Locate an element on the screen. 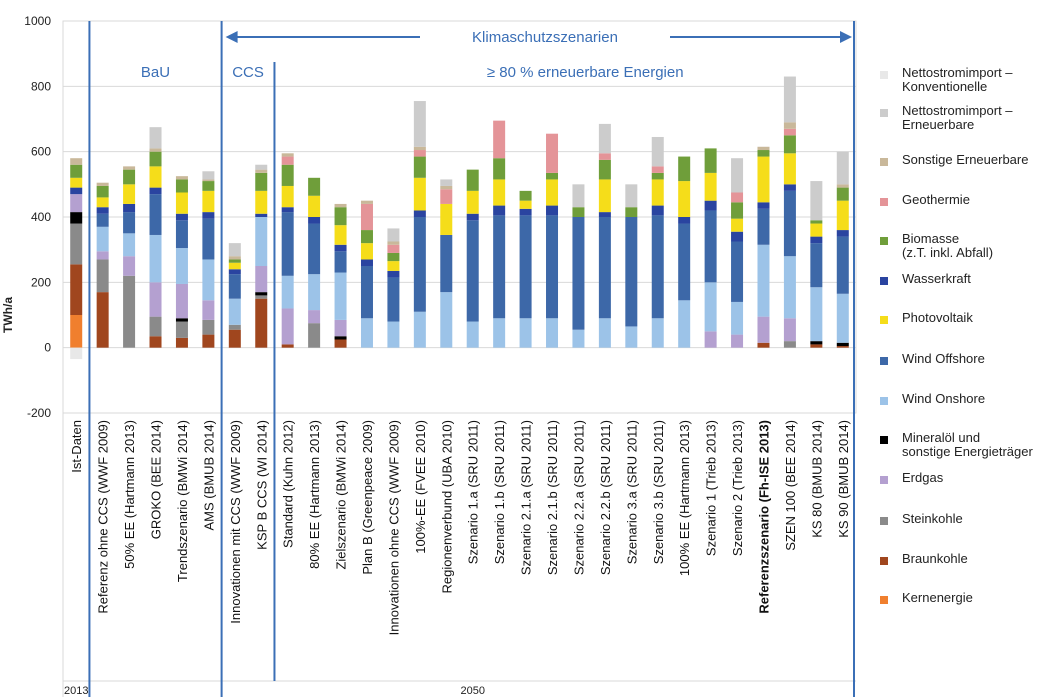 This screenshot has width=1047, height=697. legend-label: Mineralöl und sonstige Energieträger is located at coordinates (967, 445).